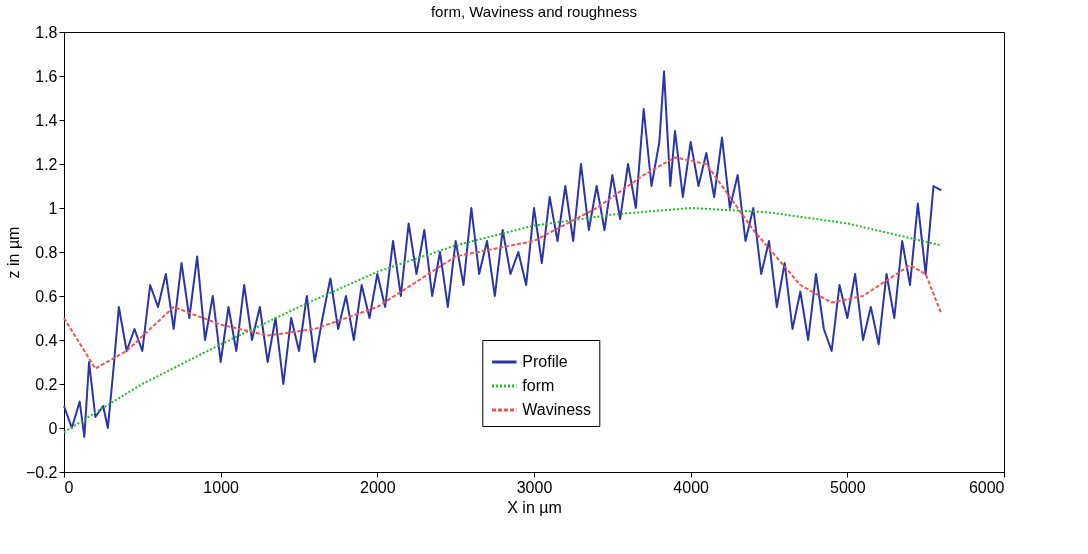  What do you see at coordinates (378, 487) in the screenshot?
I see `x-tick-label: 2000` at bounding box center [378, 487].